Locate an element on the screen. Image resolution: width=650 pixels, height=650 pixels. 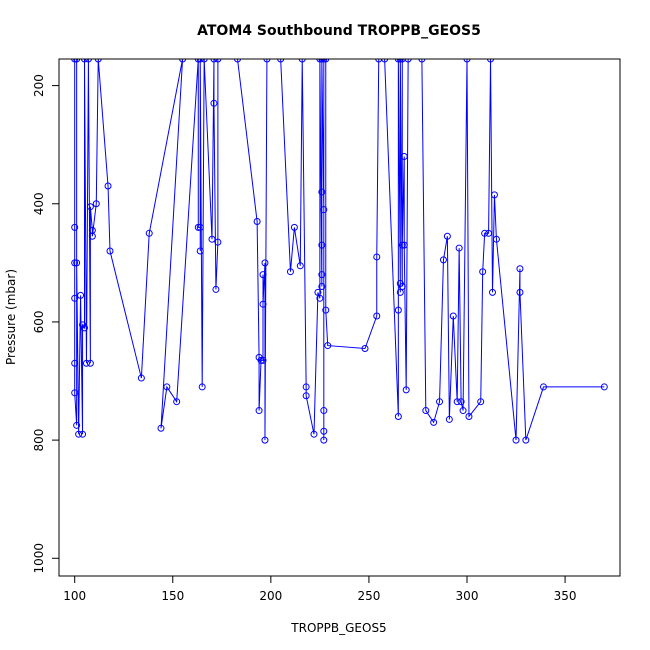
chart-title: ATOM4 Southbound TROPPB_GEOS5 is located at coordinates (339, 31).